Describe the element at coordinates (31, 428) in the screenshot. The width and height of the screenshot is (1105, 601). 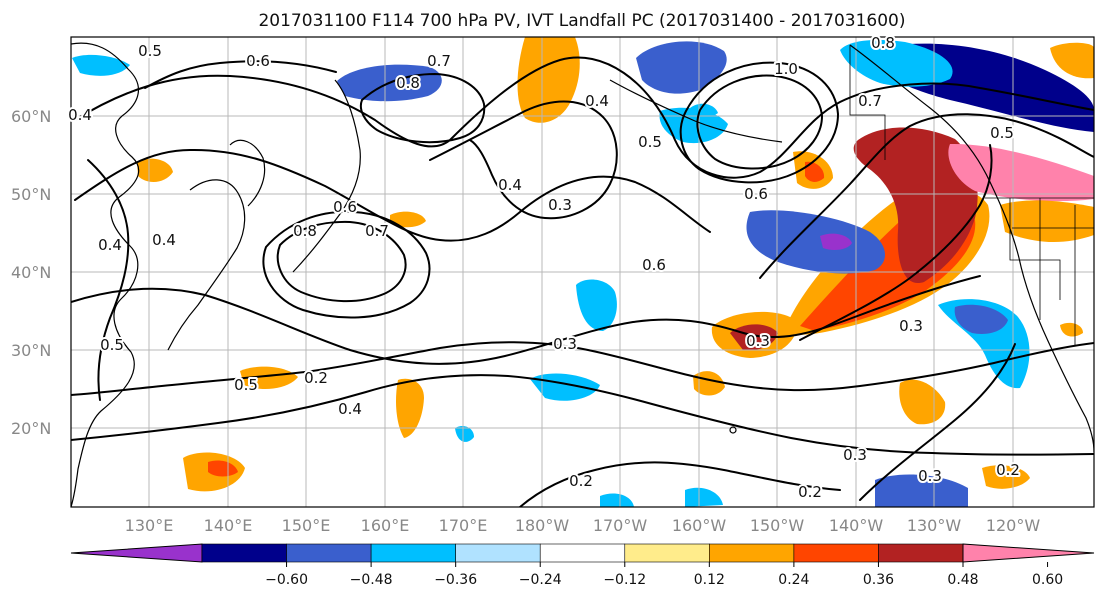
I see `lat-label-20n: 20°N` at that location.